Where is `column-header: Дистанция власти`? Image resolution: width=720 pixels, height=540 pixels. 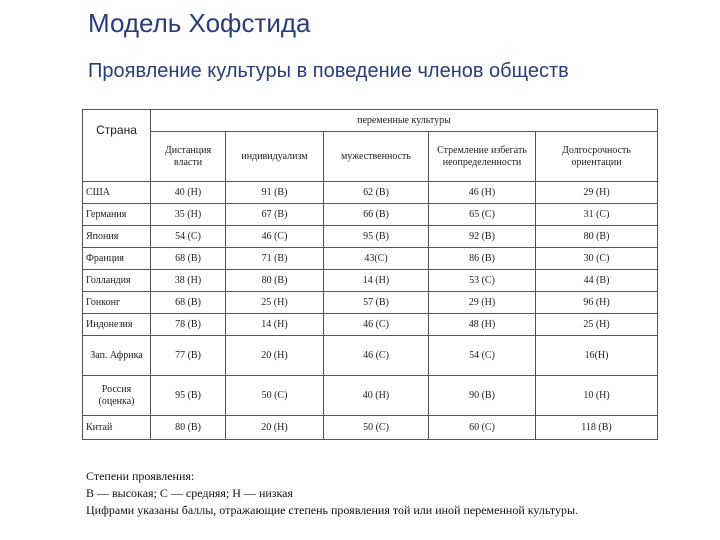 column-header: Дистанция власти is located at coordinates (188, 156).